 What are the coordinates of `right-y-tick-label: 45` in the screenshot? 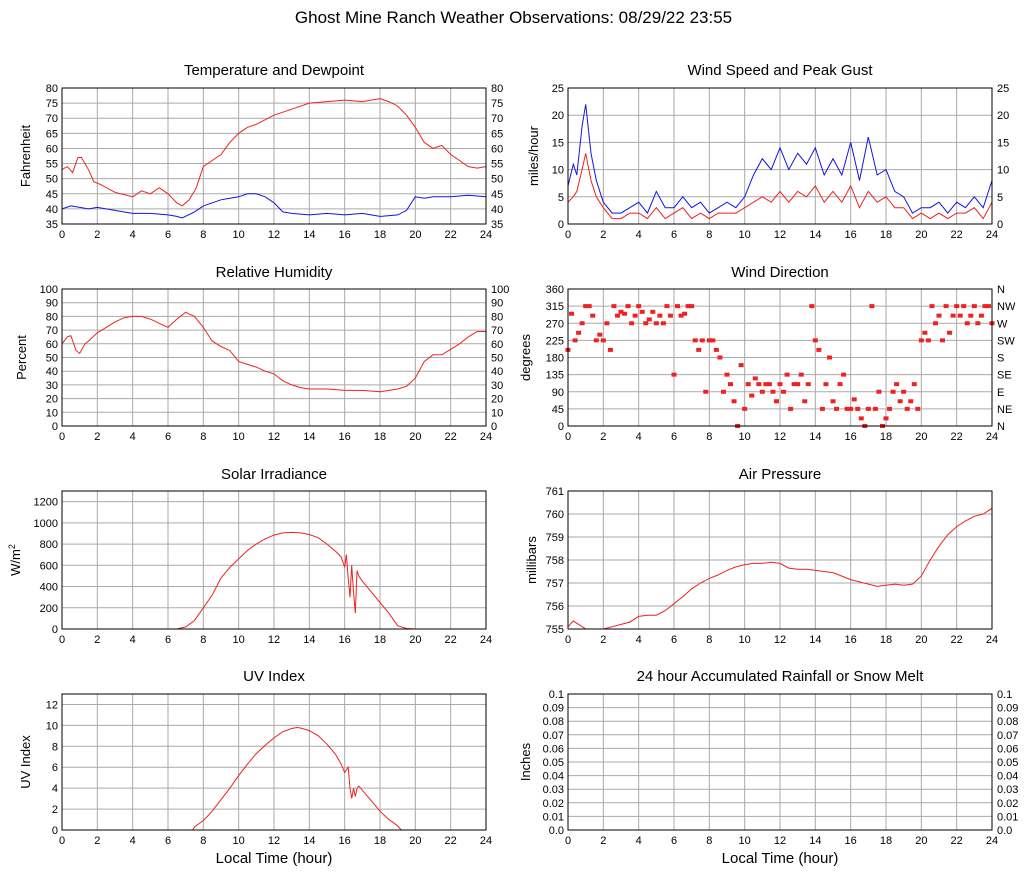 It's located at (497, 195).